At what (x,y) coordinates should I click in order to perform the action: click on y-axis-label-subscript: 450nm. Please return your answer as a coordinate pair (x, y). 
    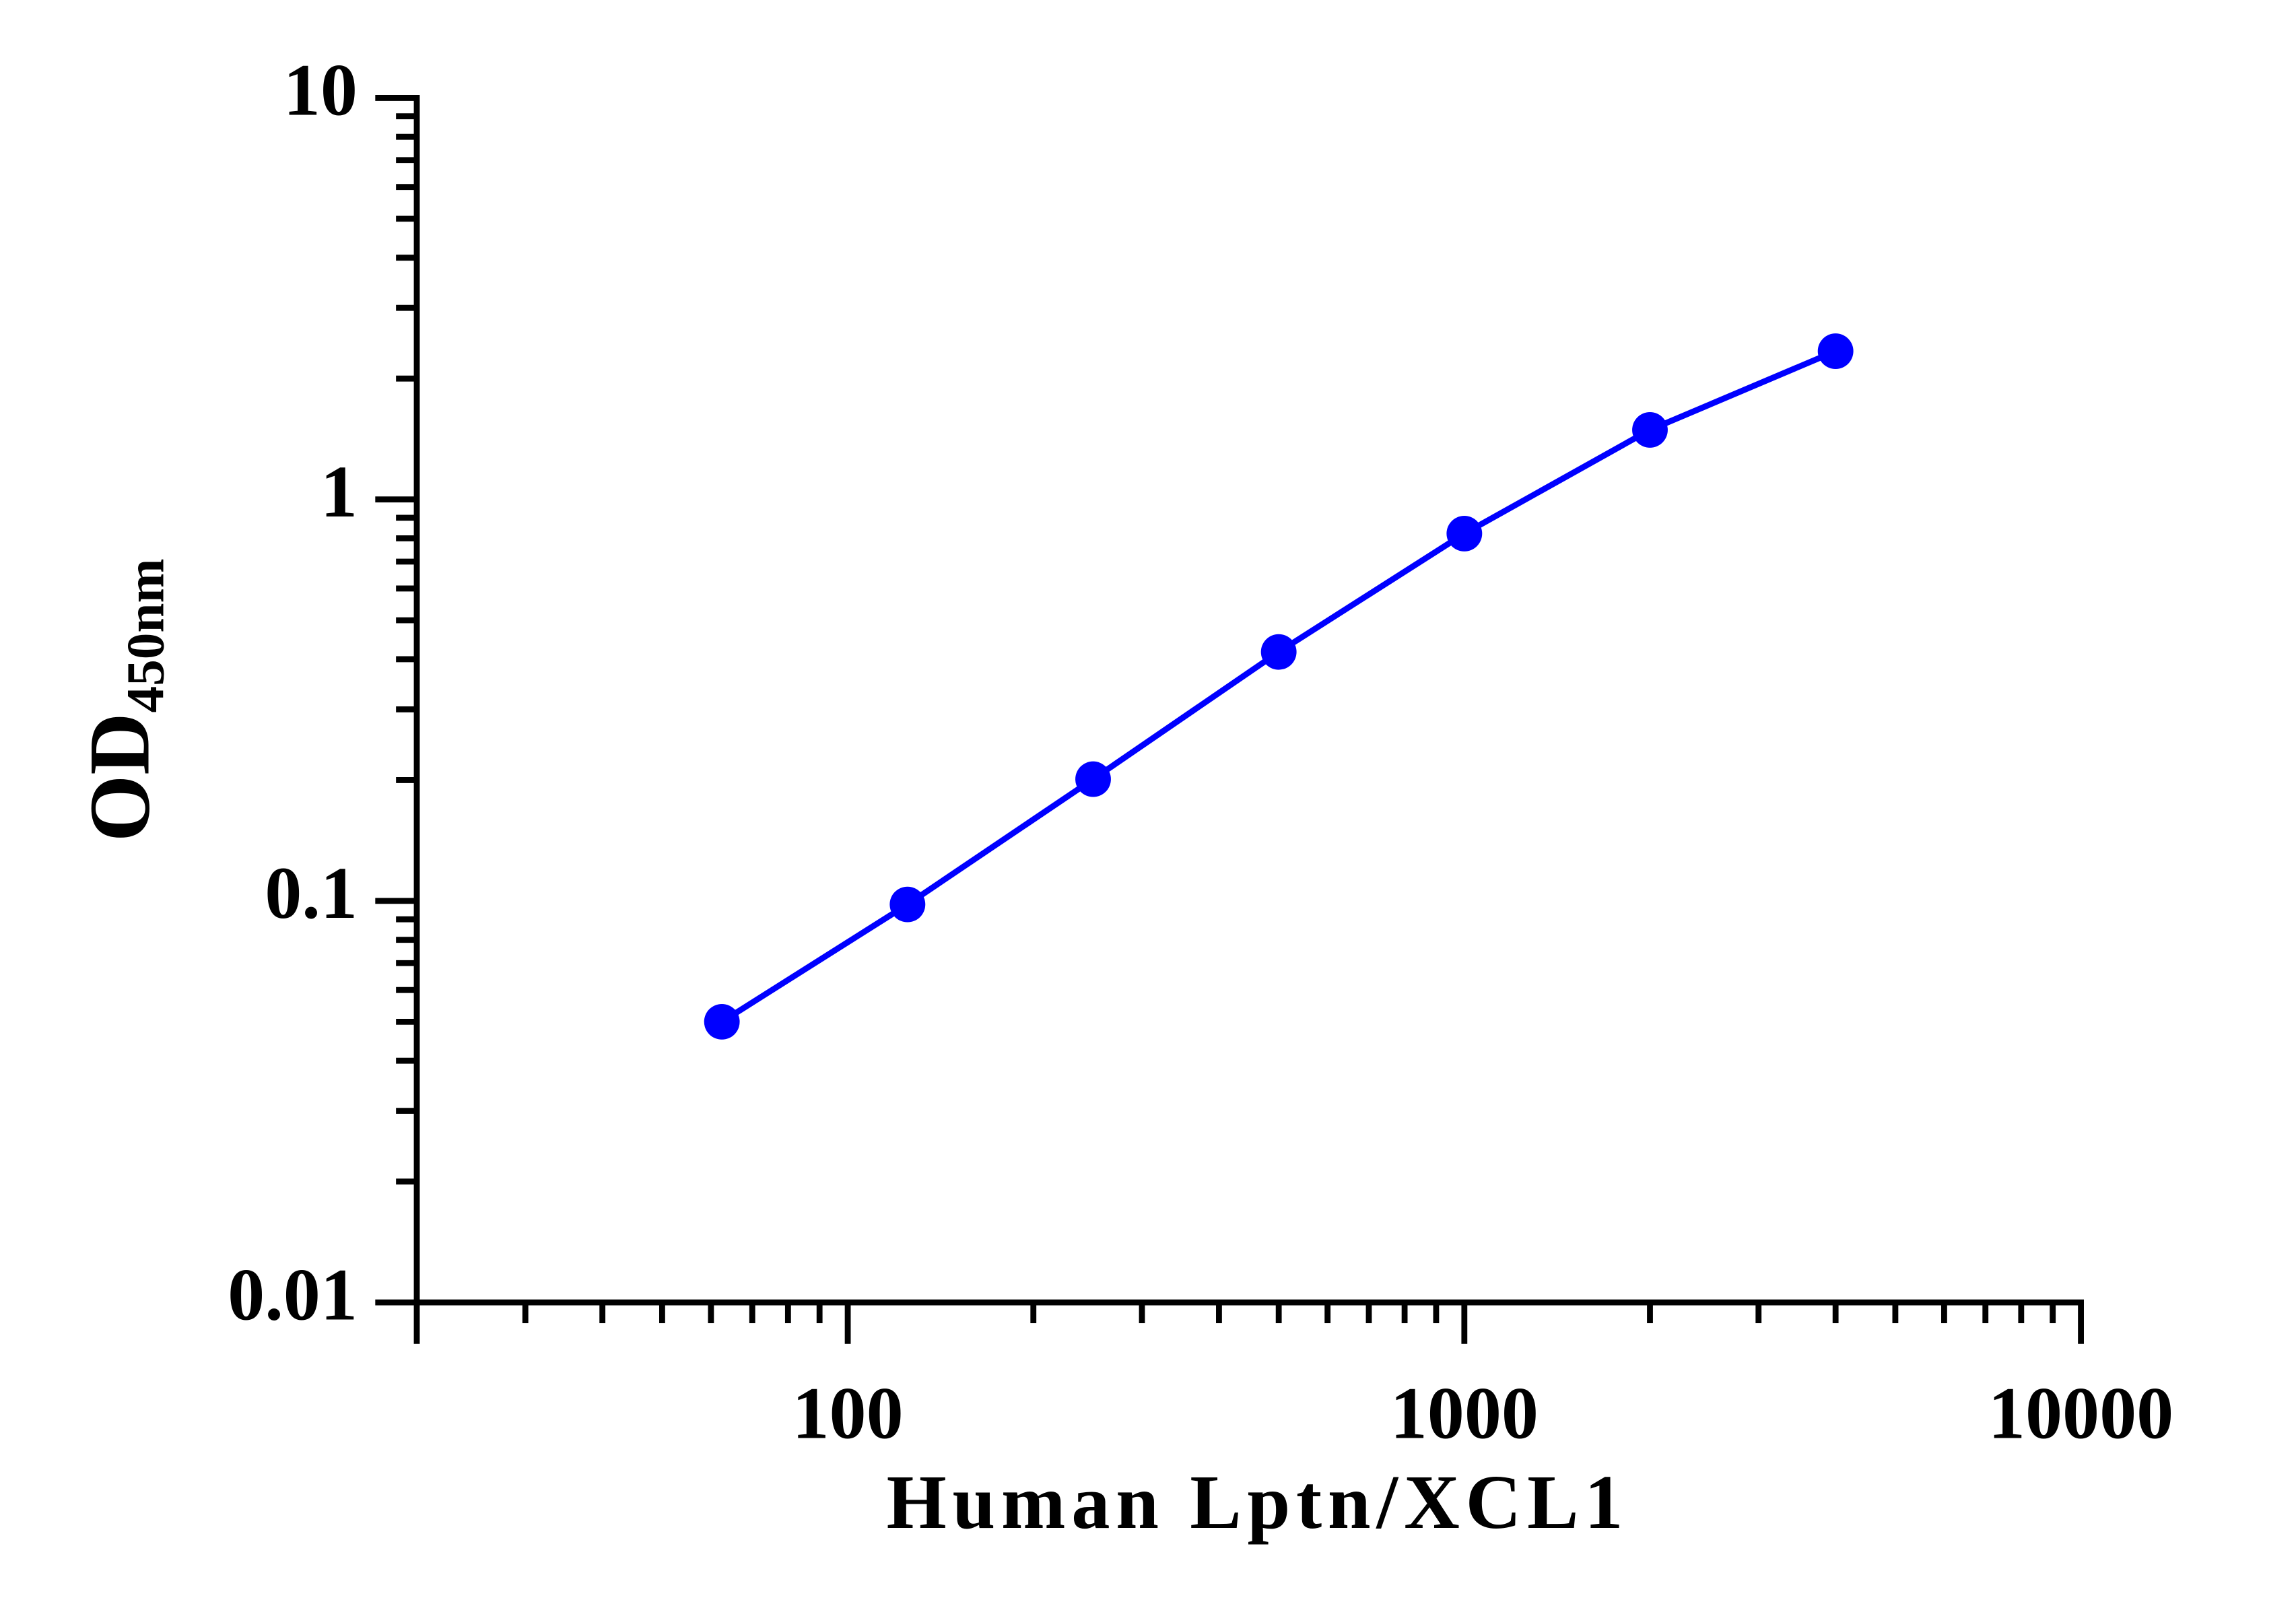
    Looking at the image, I should click on (145, 635).